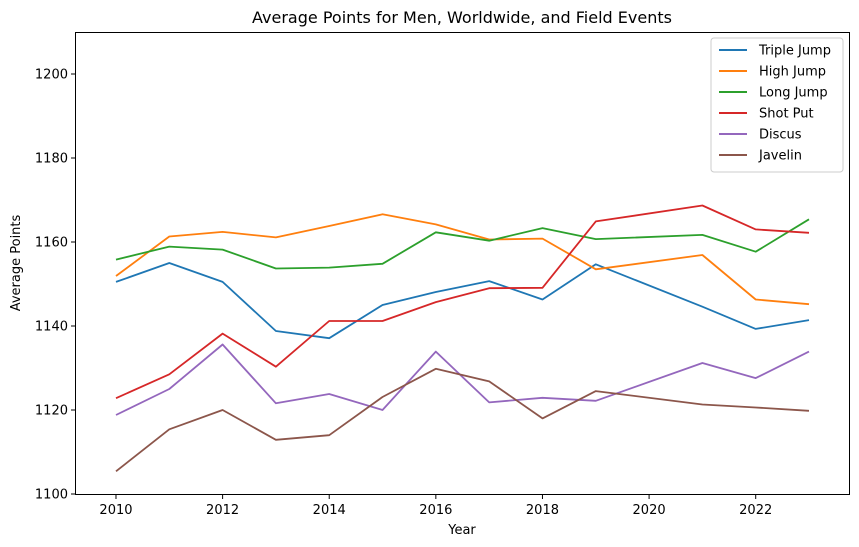 The height and width of the screenshot is (547, 859). I want to click on x-tick-label: 2010, so click(115, 510).